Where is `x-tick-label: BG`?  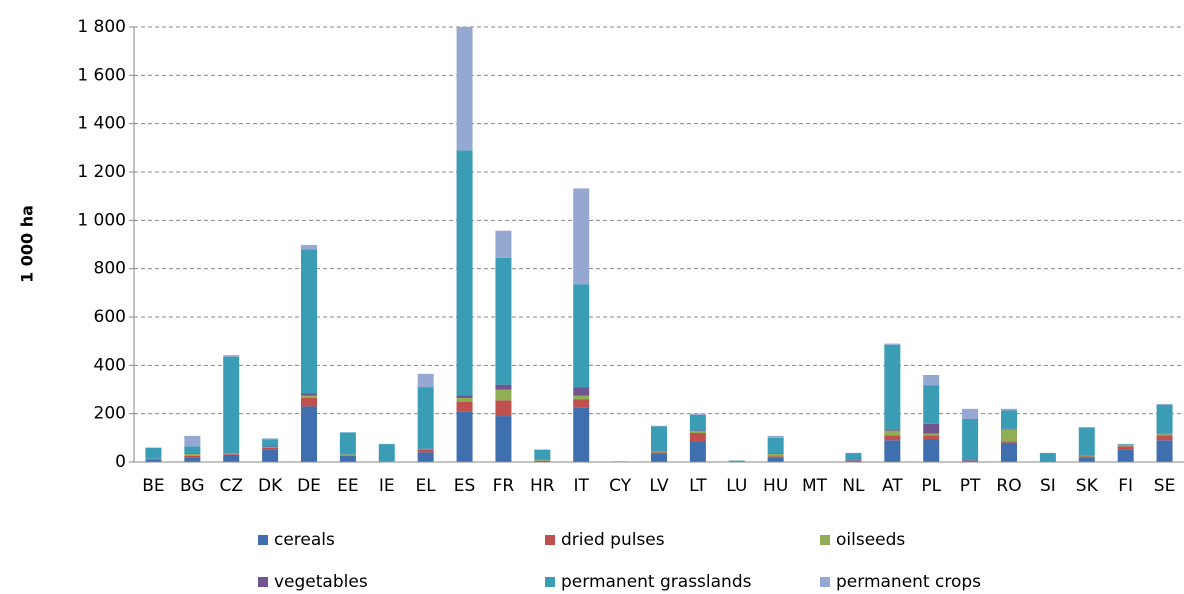 x-tick-label: BG is located at coordinates (192, 486).